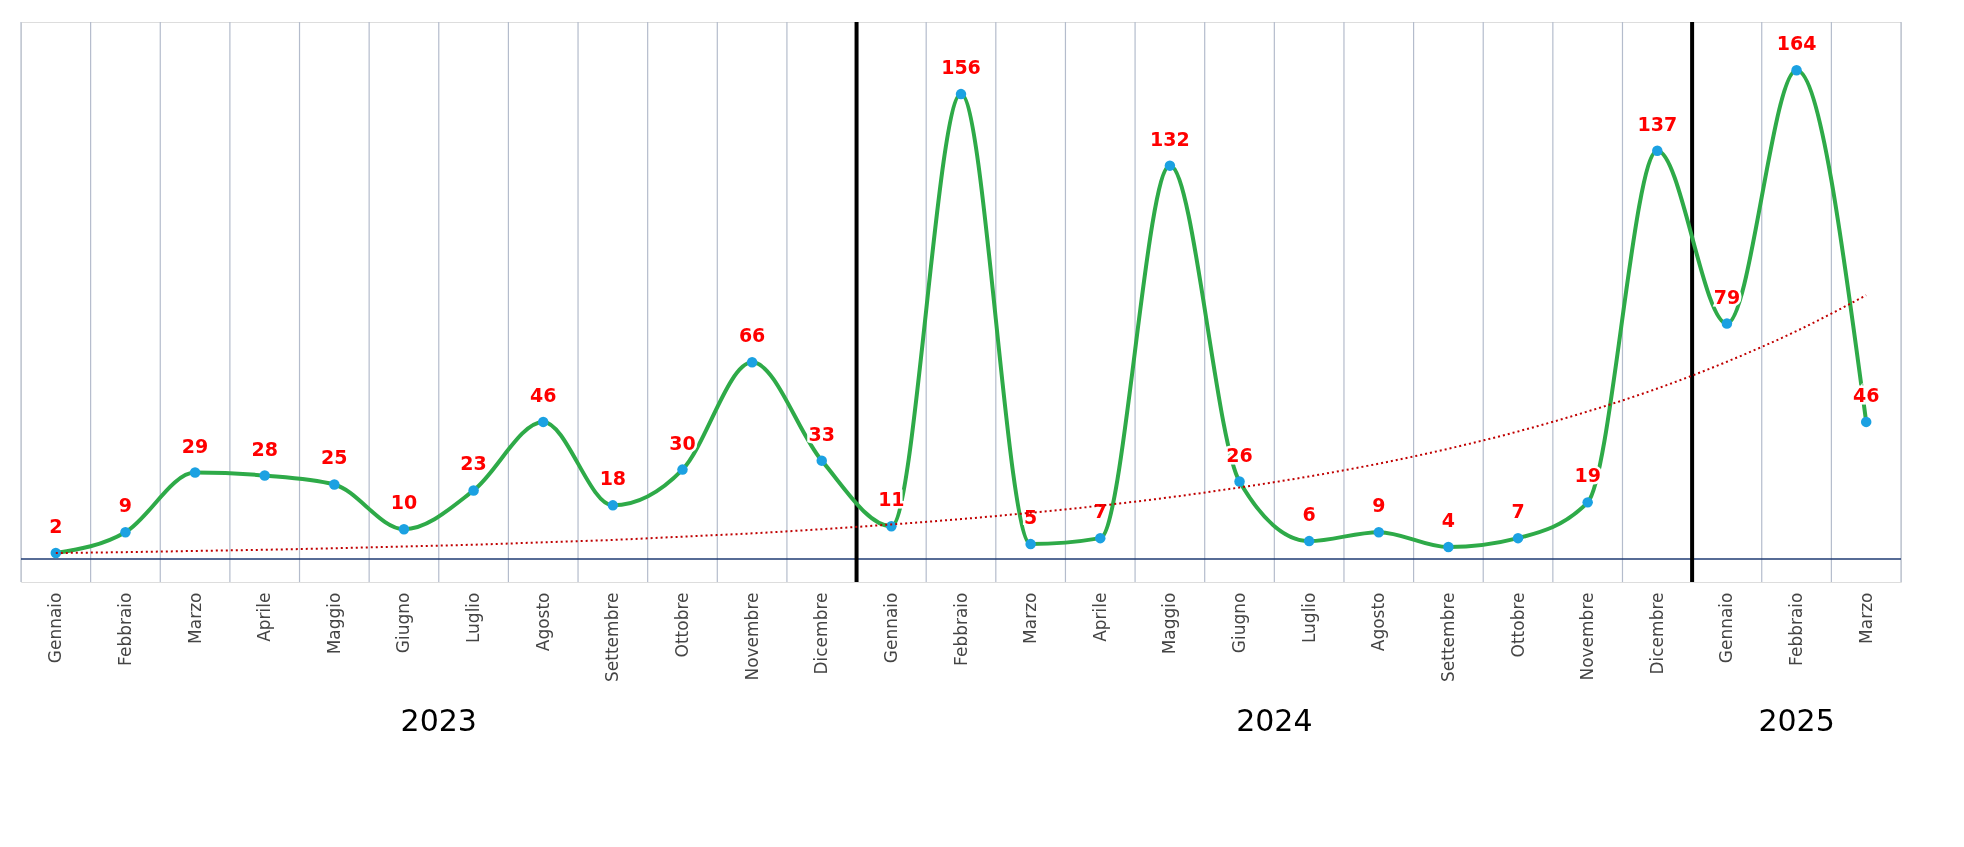 The image size is (1964, 847). What do you see at coordinates (613, 478) in the screenshot?
I see `data-label: 18` at bounding box center [613, 478].